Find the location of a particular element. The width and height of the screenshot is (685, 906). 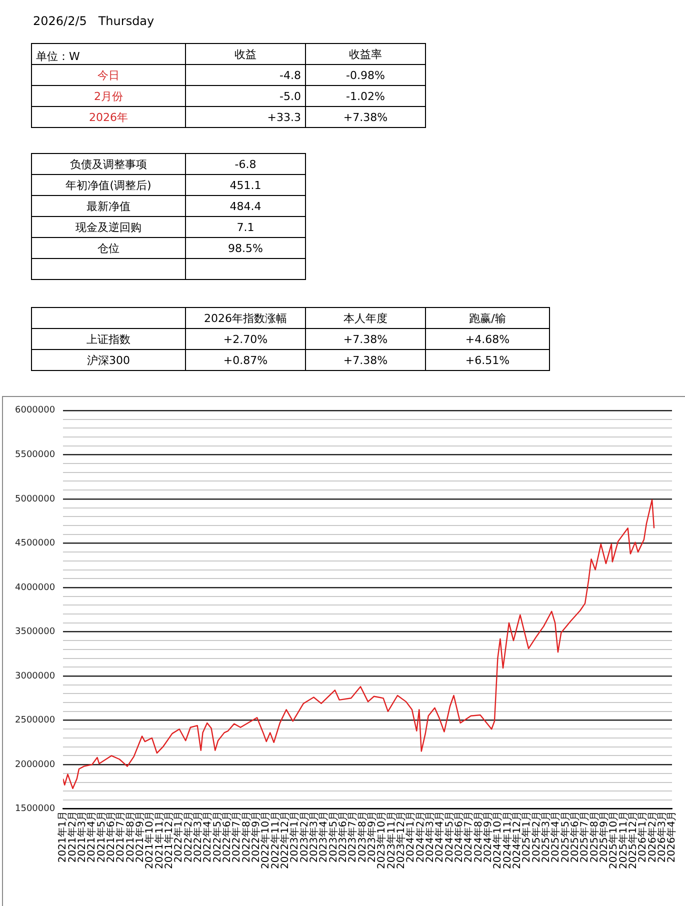

y-tick-label: 5000000 is located at coordinates (35, 499).